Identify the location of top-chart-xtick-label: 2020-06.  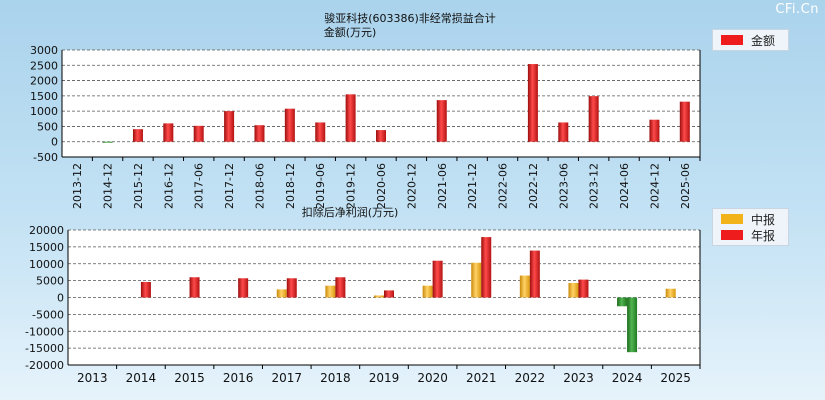
(381, 186).